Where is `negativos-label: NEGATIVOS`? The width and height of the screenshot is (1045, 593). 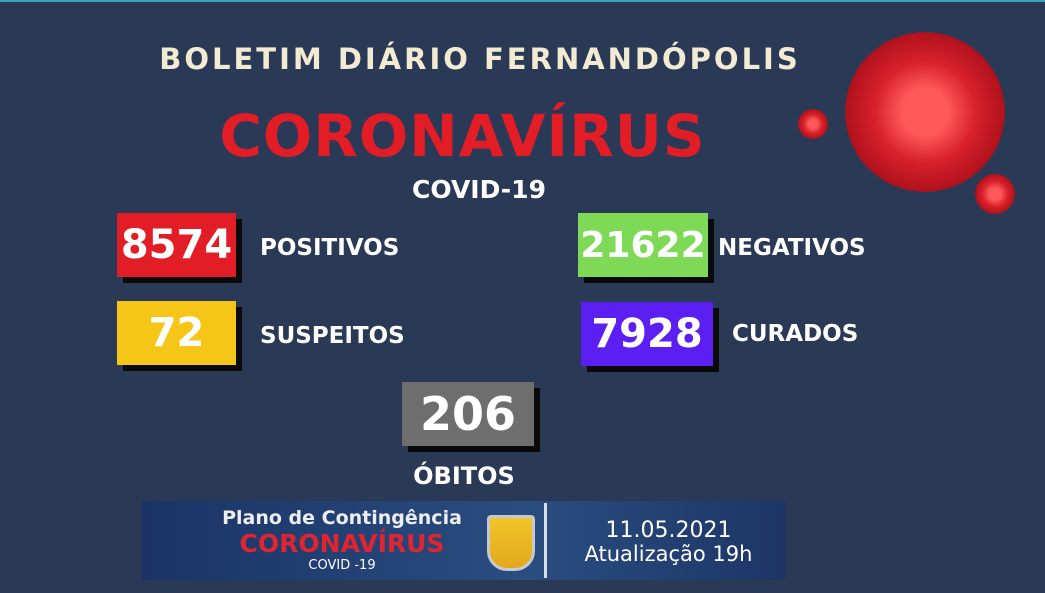 negativos-label: NEGATIVOS is located at coordinates (792, 248).